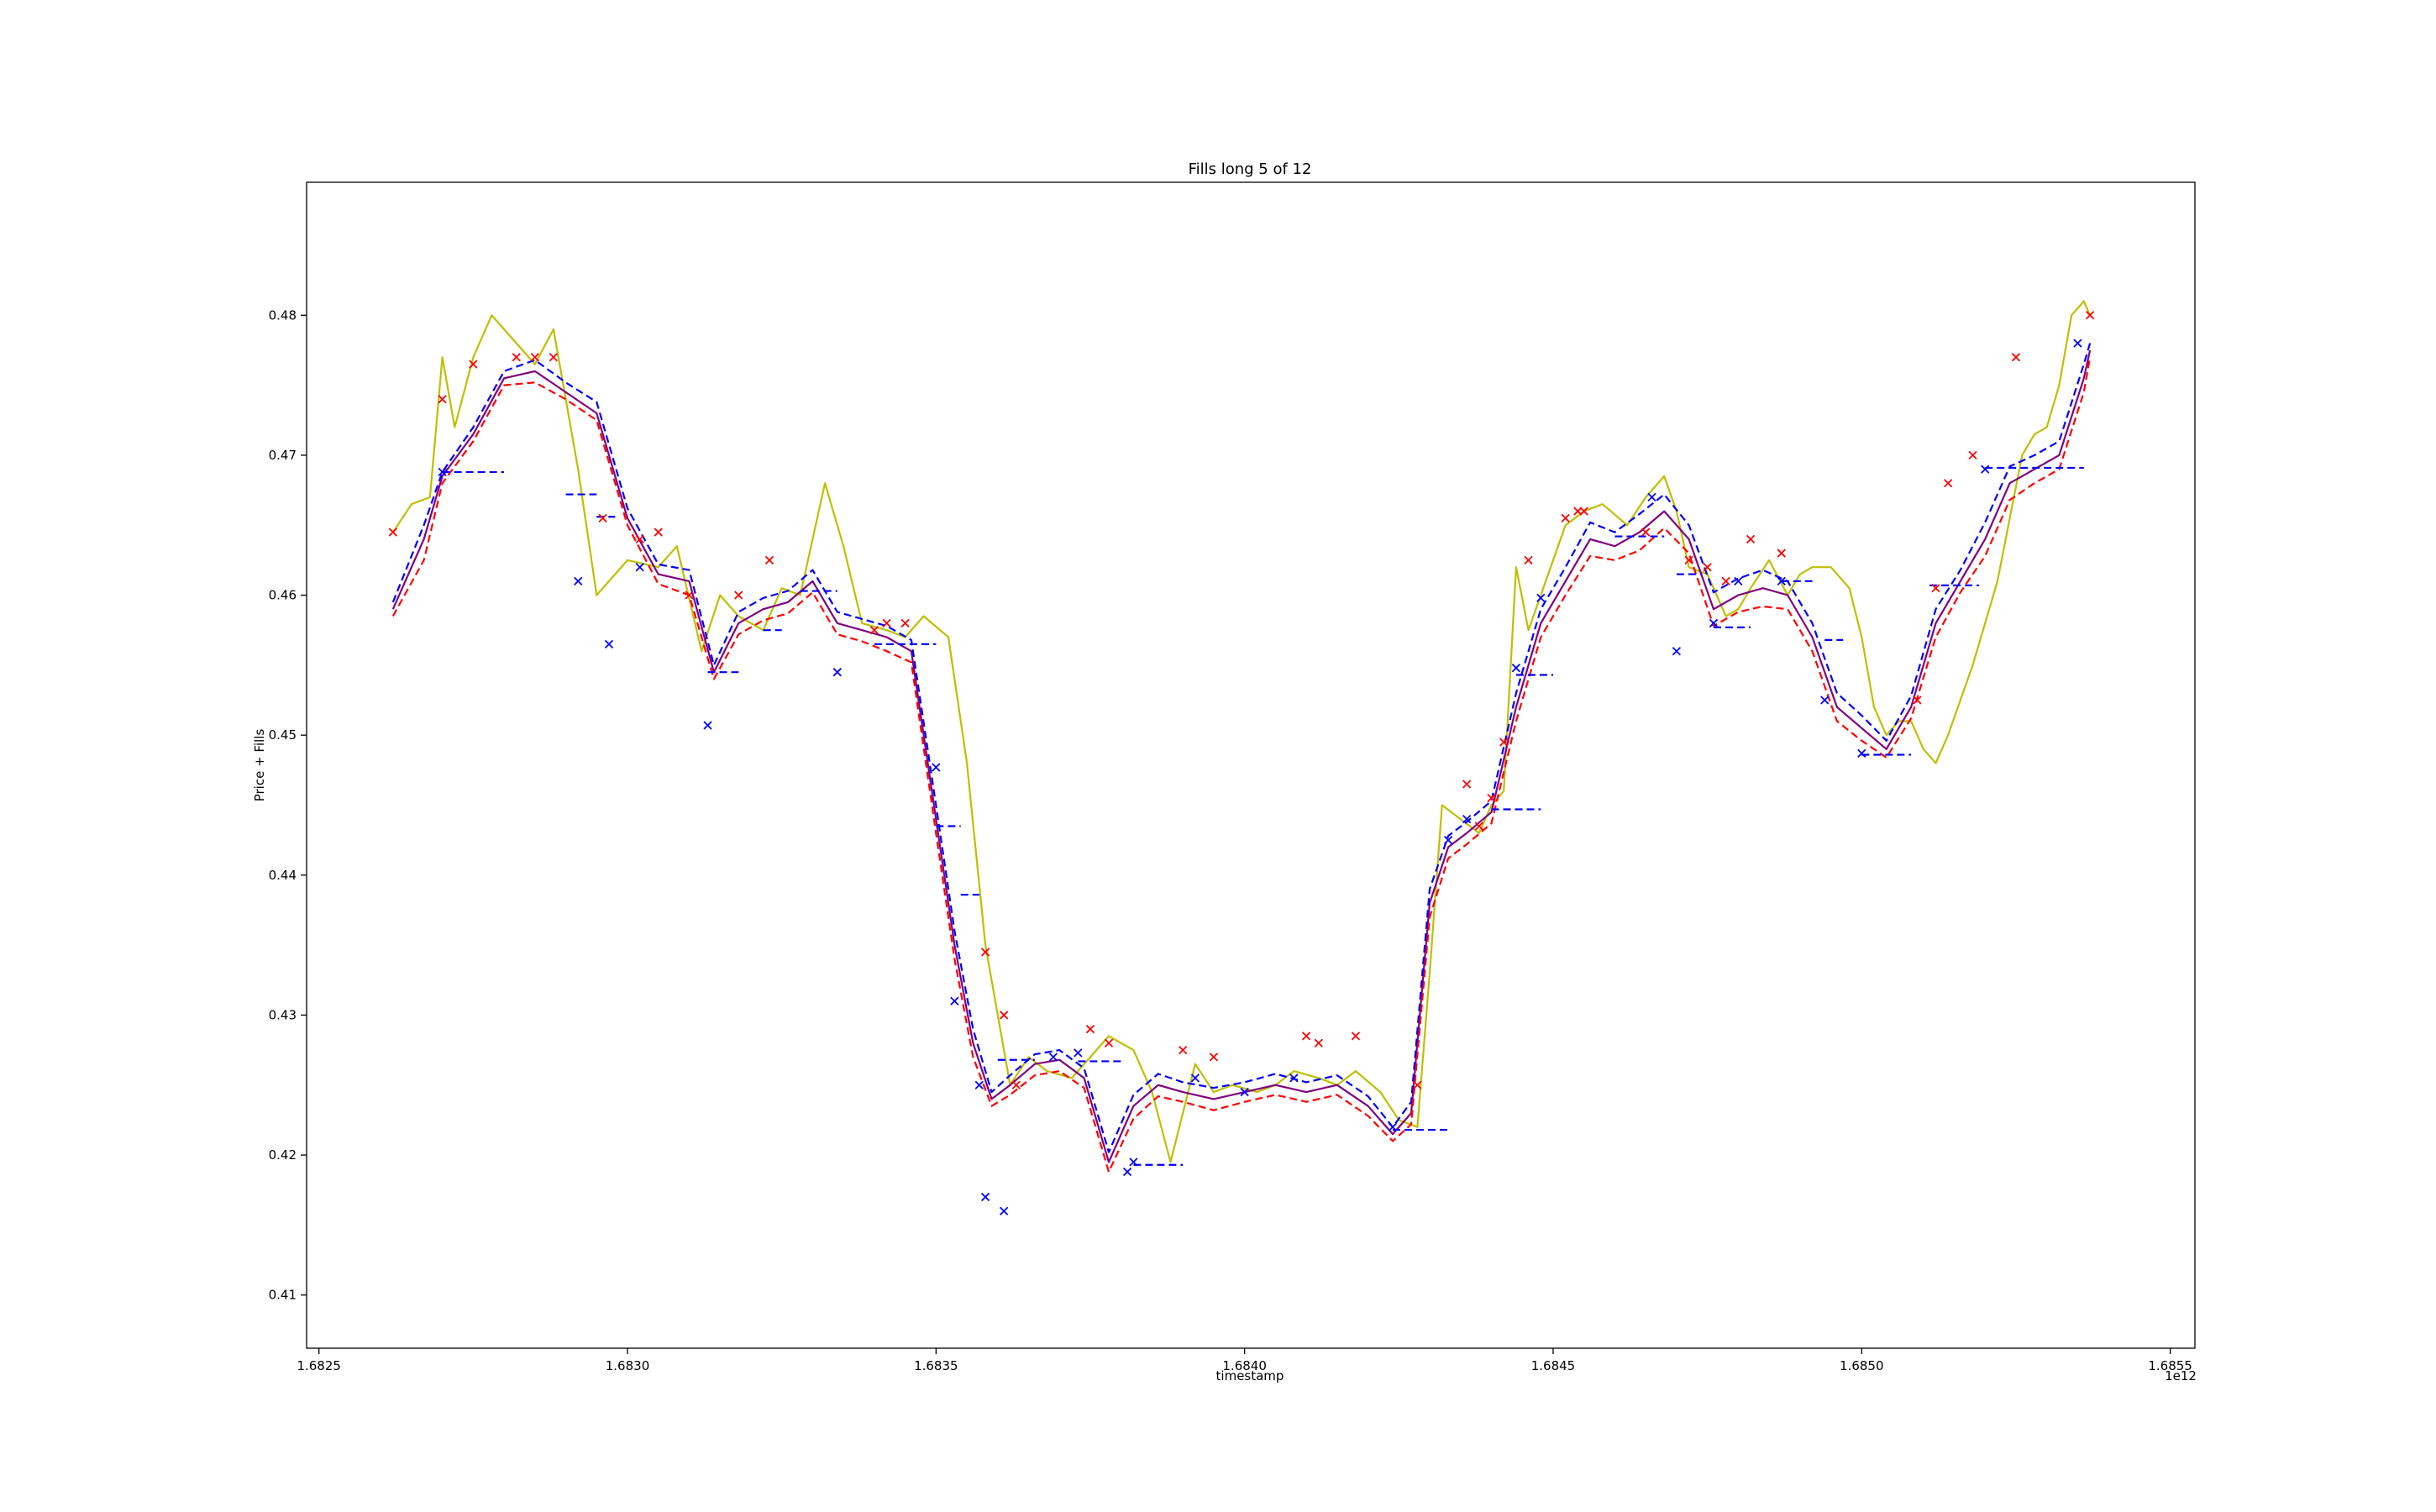 The height and width of the screenshot is (1512, 2436). Describe the element at coordinates (283, 1295) in the screenshot. I see `y-tick-label: 0.41` at that location.